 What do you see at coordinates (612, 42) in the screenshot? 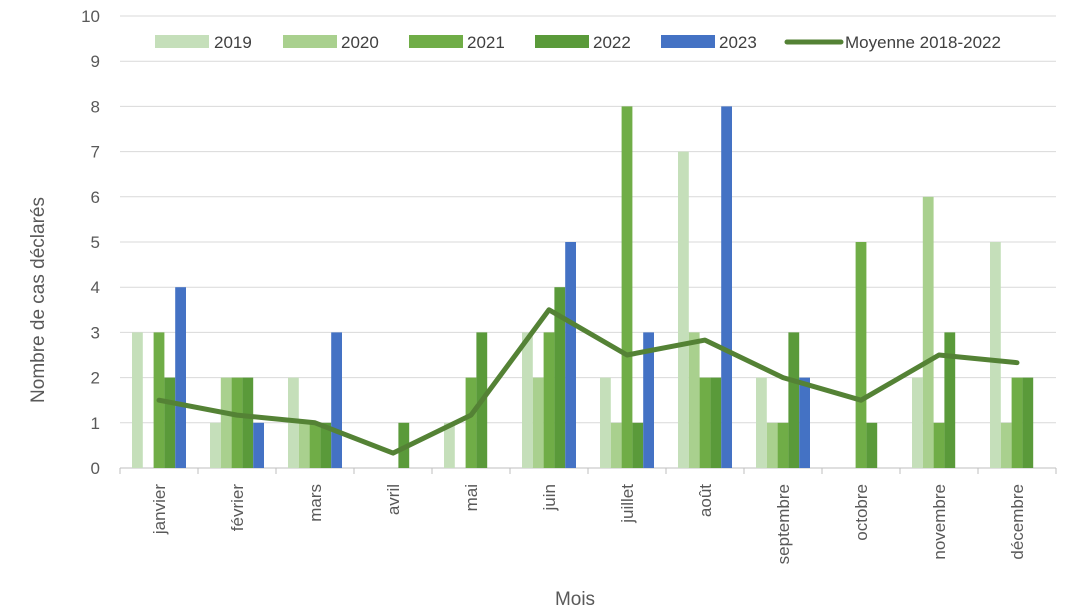
I see `legend-label: 2022` at bounding box center [612, 42].